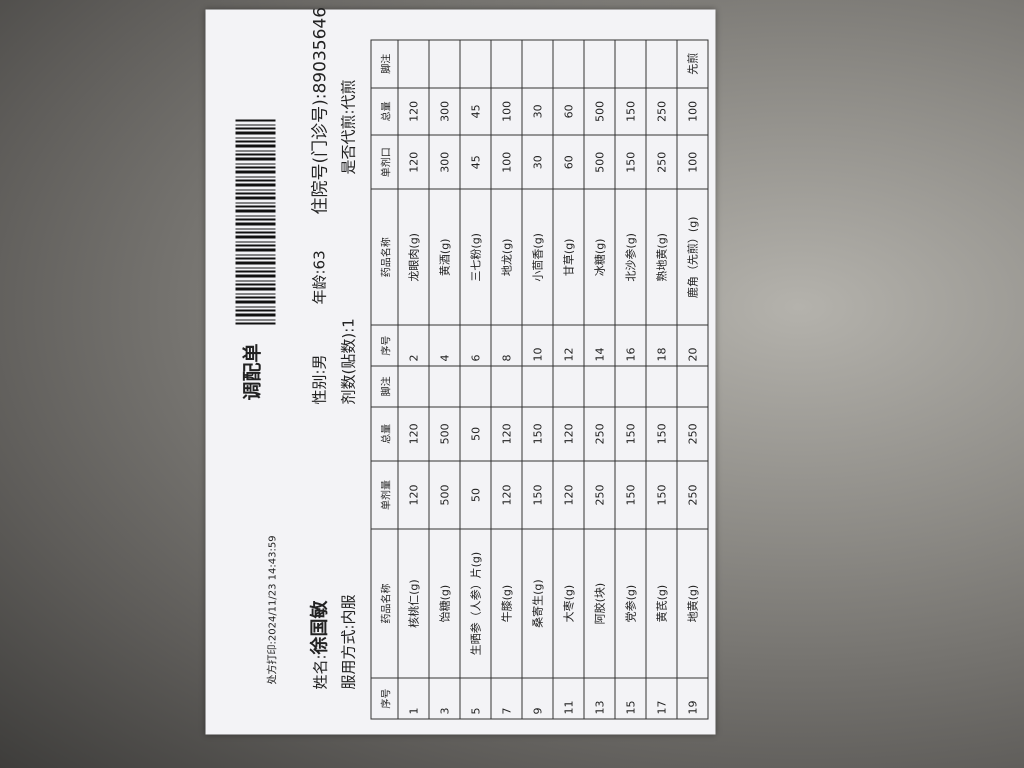 This screenshot has width=1024, height=768. I want to click on cell-no: 12, so click(568, 345).